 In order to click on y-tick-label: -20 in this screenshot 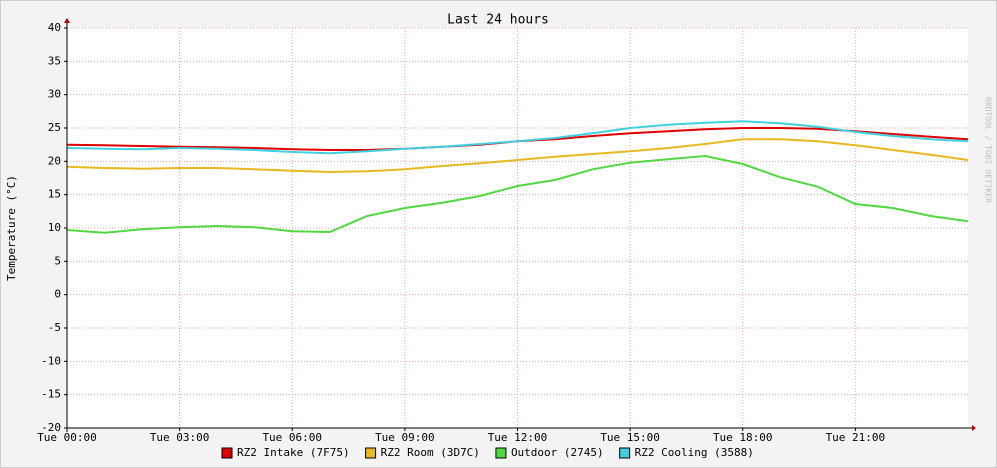, I will do `click(51, 427)`.